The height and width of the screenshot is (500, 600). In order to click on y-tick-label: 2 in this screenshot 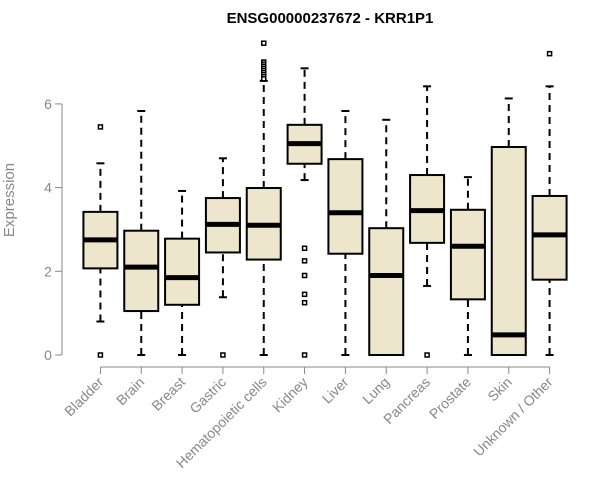, I will do `click(48, 271)`.